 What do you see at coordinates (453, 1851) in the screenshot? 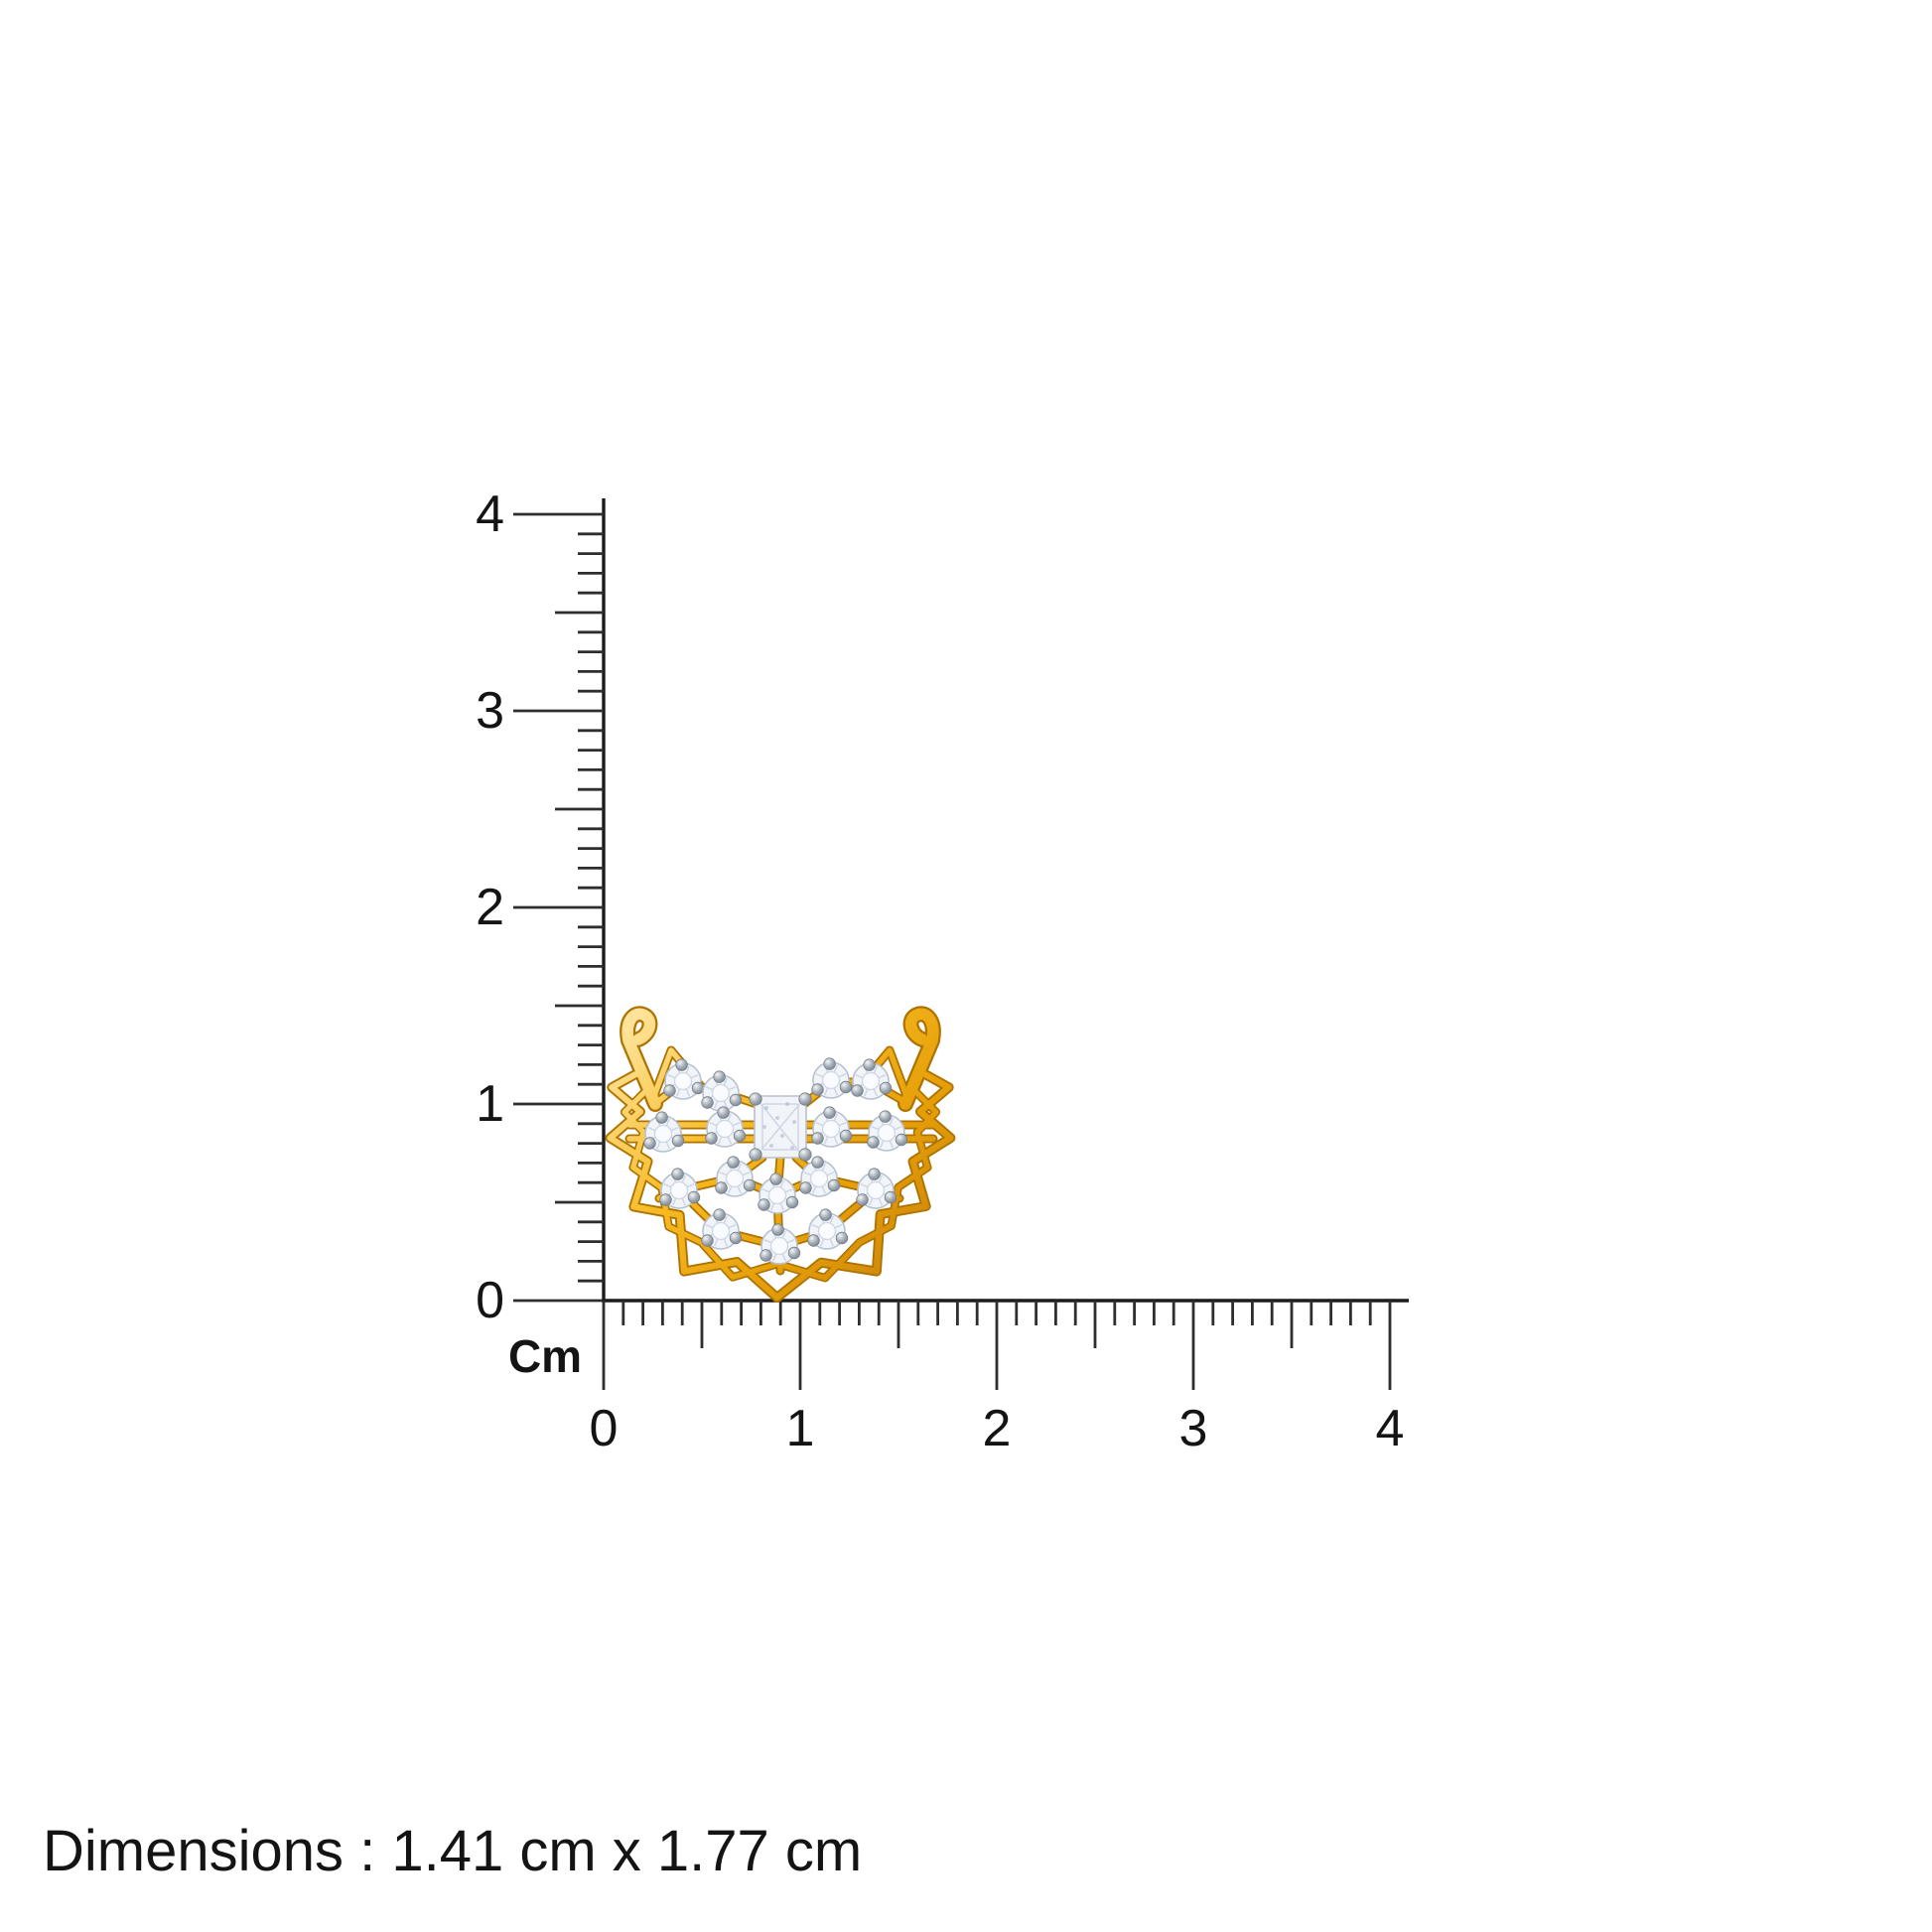
I see `dimensions-caption: Dimensions : 1.41 cm x 1.77 cm` at bounding box center [453, 1851].